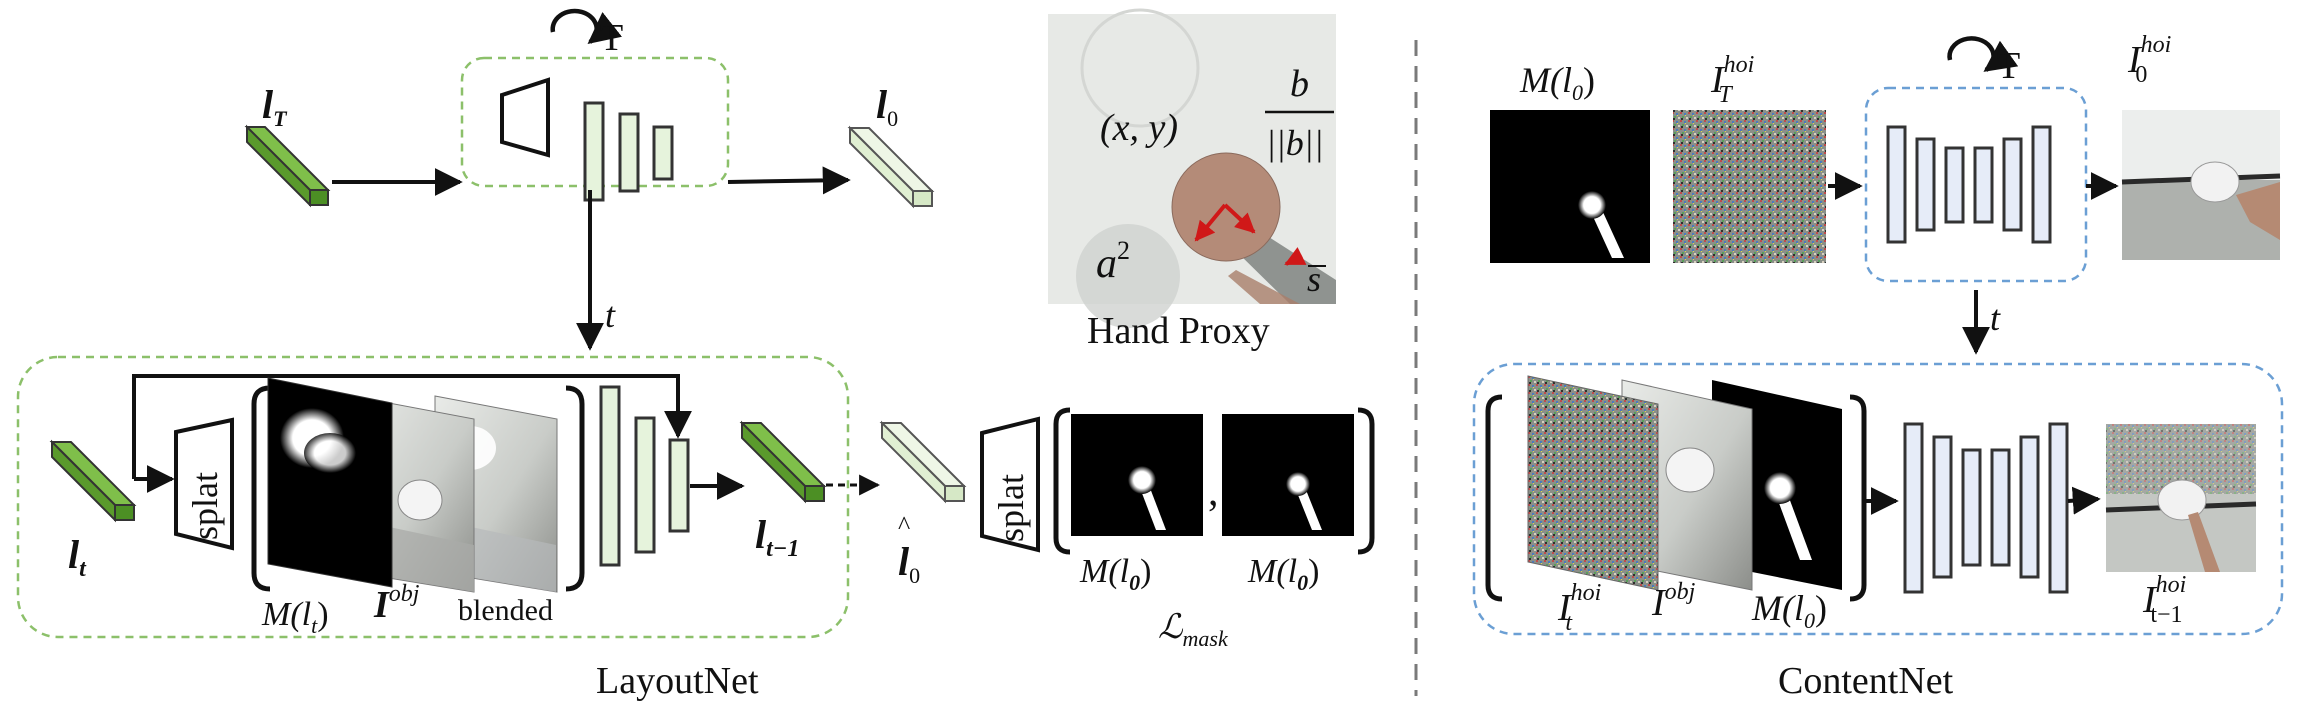 The image size is (2301, 706). Describe the element at coordinates (275, 106) in the screenshot. I see `input-top-label: lT` at that location.